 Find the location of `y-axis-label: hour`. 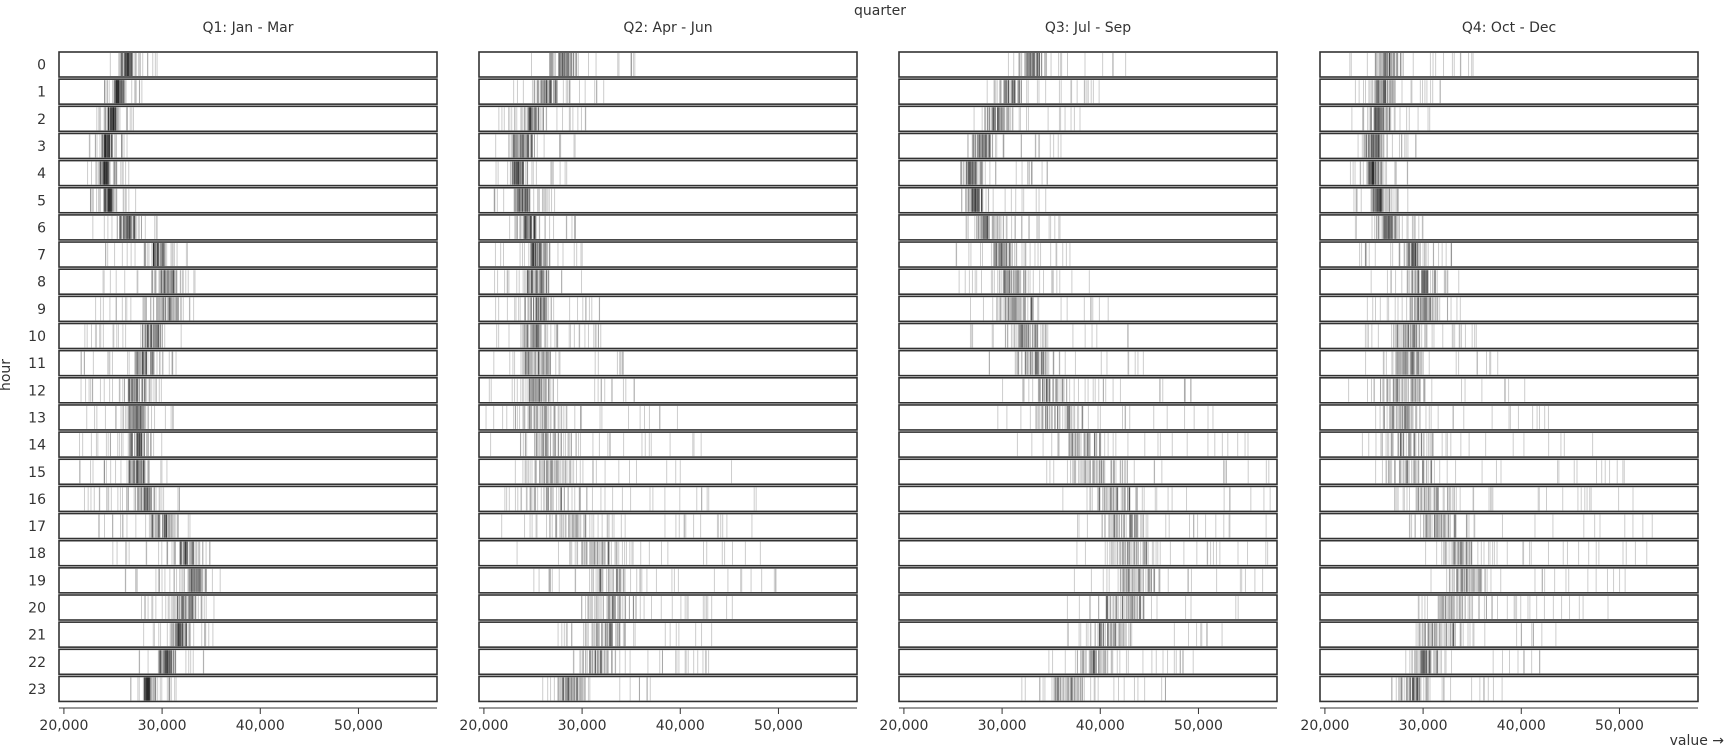

y-axis-label: hour is located at coordinates (7, 375).